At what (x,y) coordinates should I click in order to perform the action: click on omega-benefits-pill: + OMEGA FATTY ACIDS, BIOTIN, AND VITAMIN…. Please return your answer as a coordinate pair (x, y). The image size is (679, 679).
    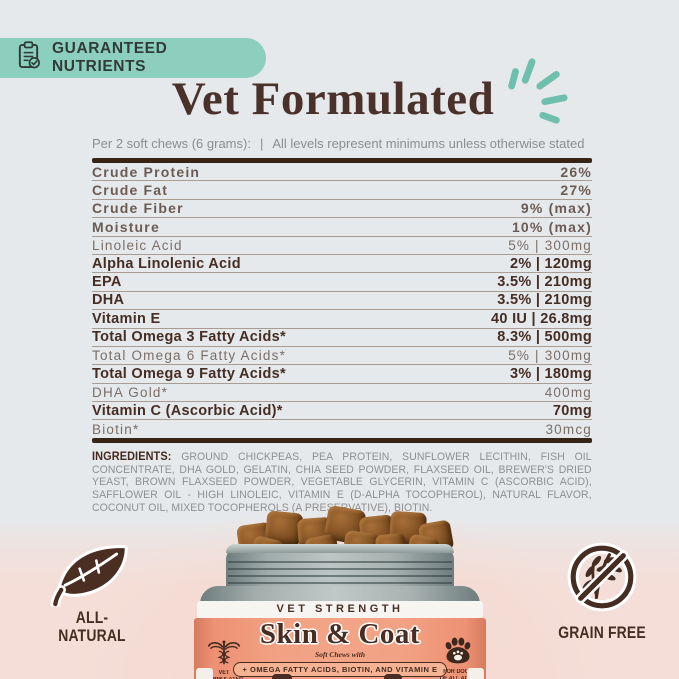
    Looking at the image, I should click on (340, 669).